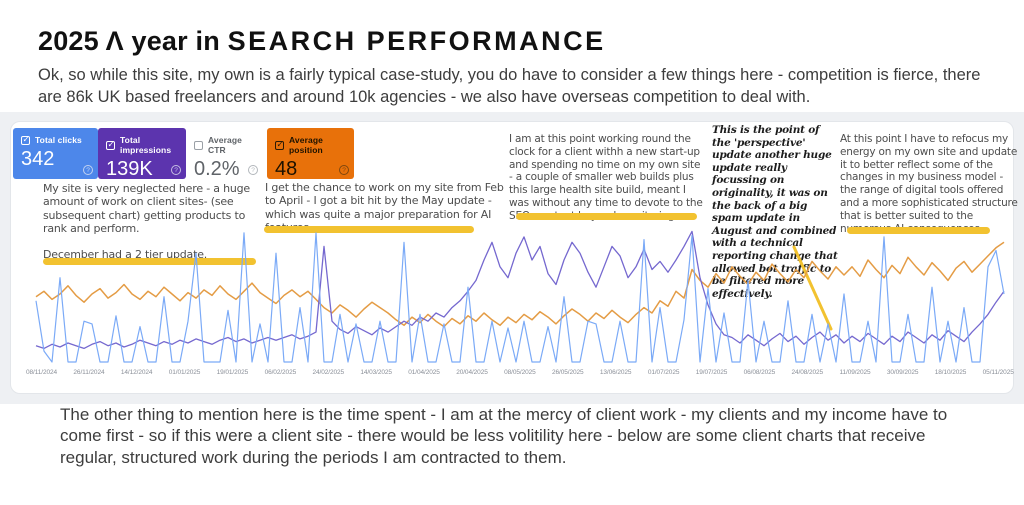  What do you see at coordinates (902, 372) in the screenshot?
I see `axis-date-label: 30/09/2025` at bounding box center [902, 372].